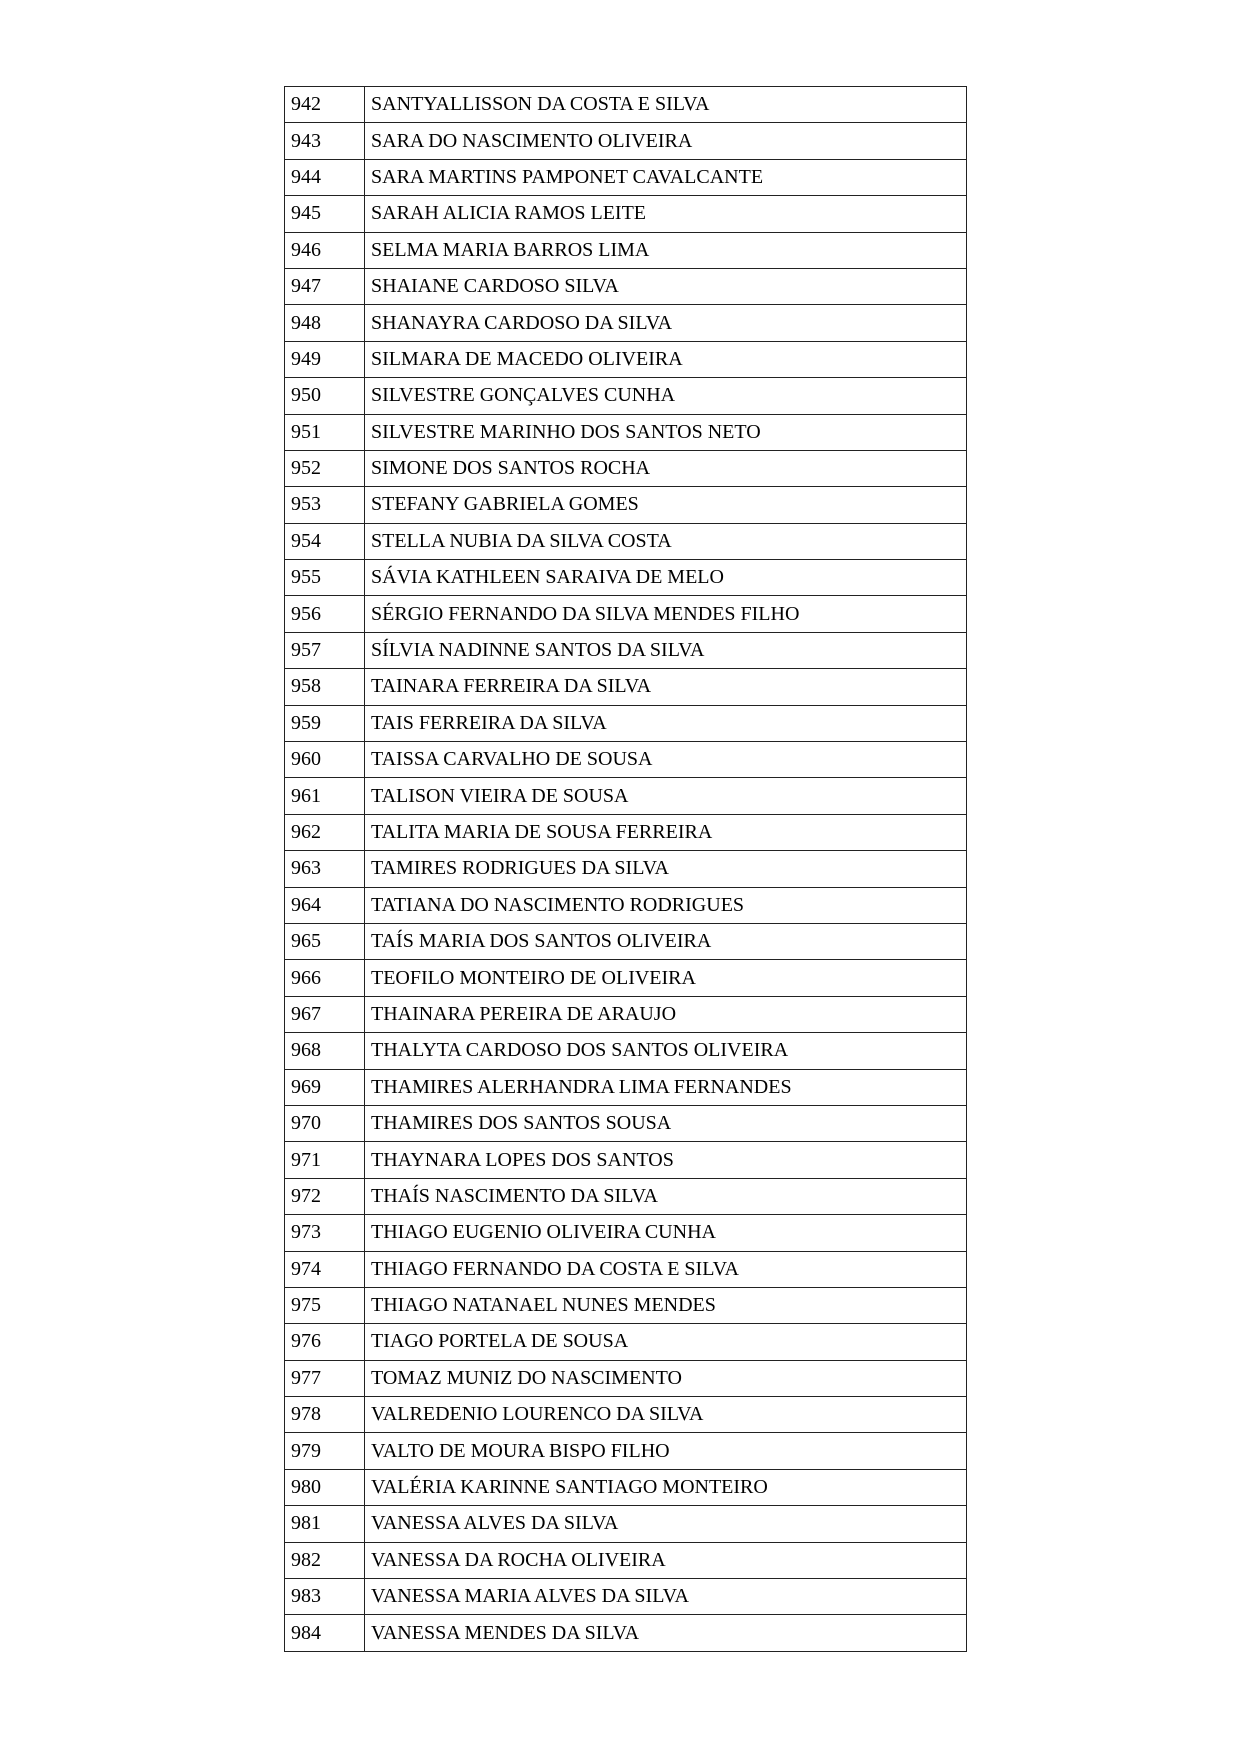  What do you see at coordinates (665, 1196) in the screenshot?
I see `row-name: THAÍS NASCIMENTO DA SILVA` at bounding box center [665, 1196].